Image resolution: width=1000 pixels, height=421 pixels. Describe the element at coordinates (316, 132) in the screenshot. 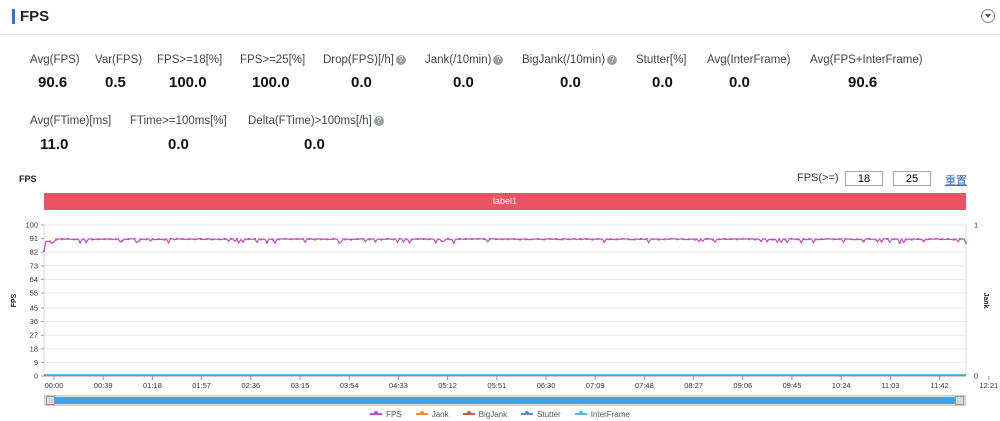

I see `metric-row2-2: Delta(FTime)>100ms[/h]? 0.0` at that location.